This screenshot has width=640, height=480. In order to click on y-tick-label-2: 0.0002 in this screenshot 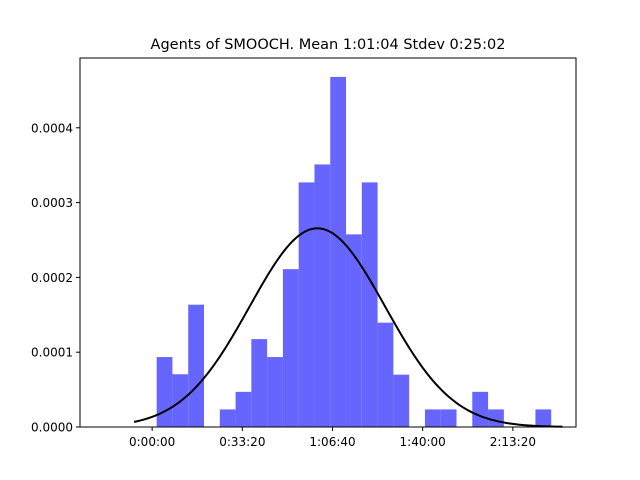, I will do `click(52, 278)`.